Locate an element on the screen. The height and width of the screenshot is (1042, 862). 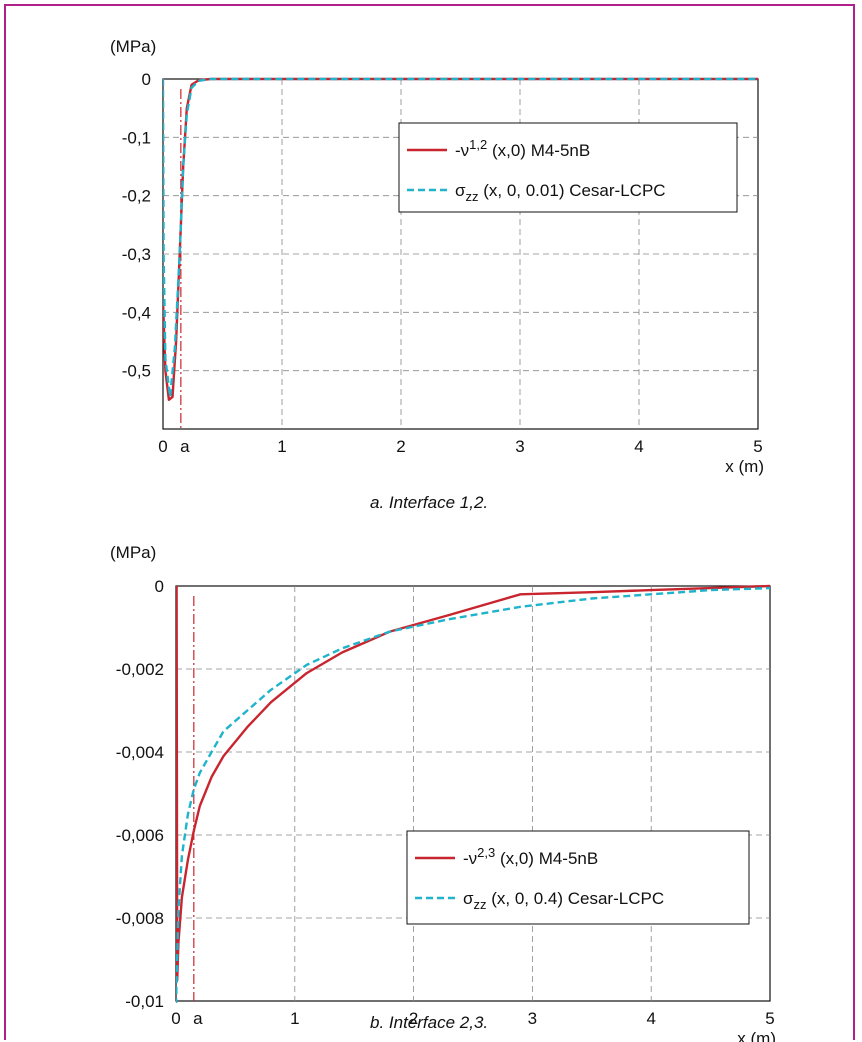
y-tick-label: -0,1 is located at coordinates (136, 137).